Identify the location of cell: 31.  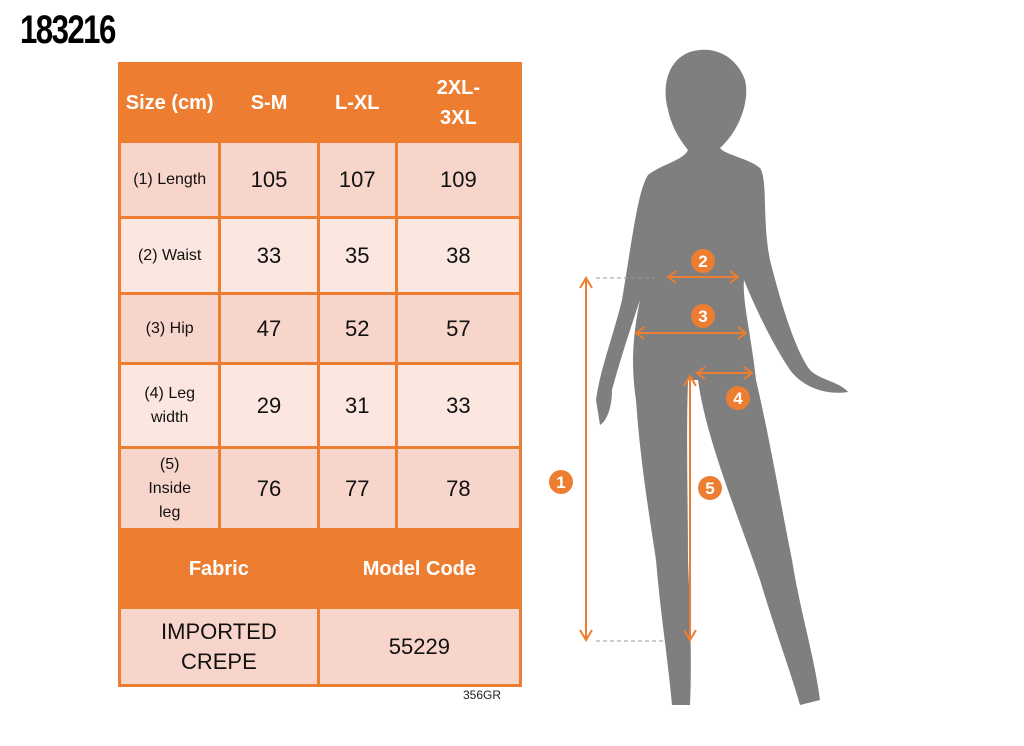
(357, 405).